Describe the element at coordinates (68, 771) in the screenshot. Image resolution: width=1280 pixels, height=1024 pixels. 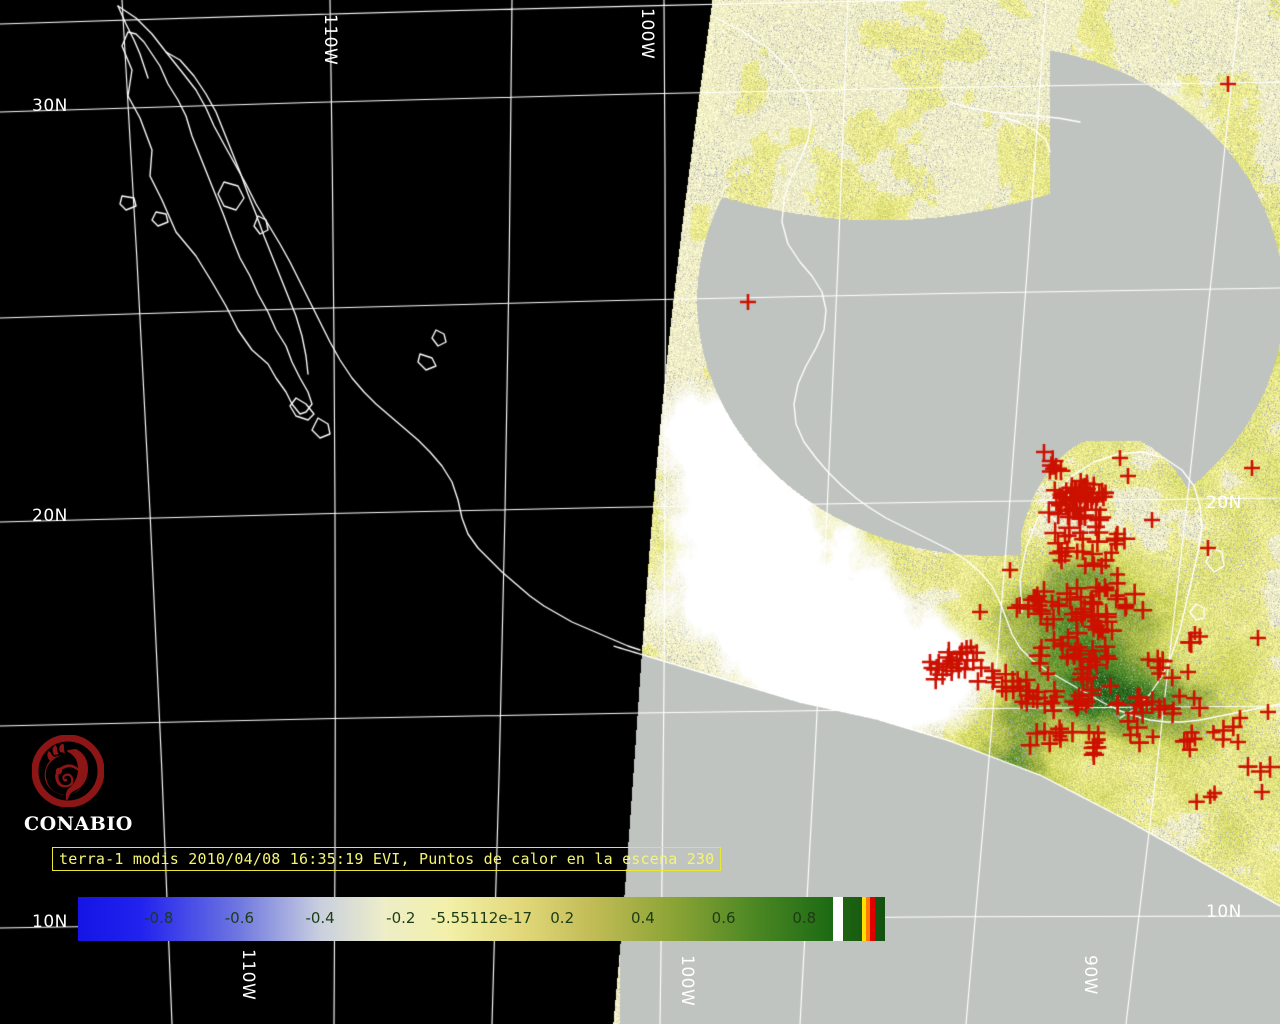
I see `conabio-emblem-icon` at that location.